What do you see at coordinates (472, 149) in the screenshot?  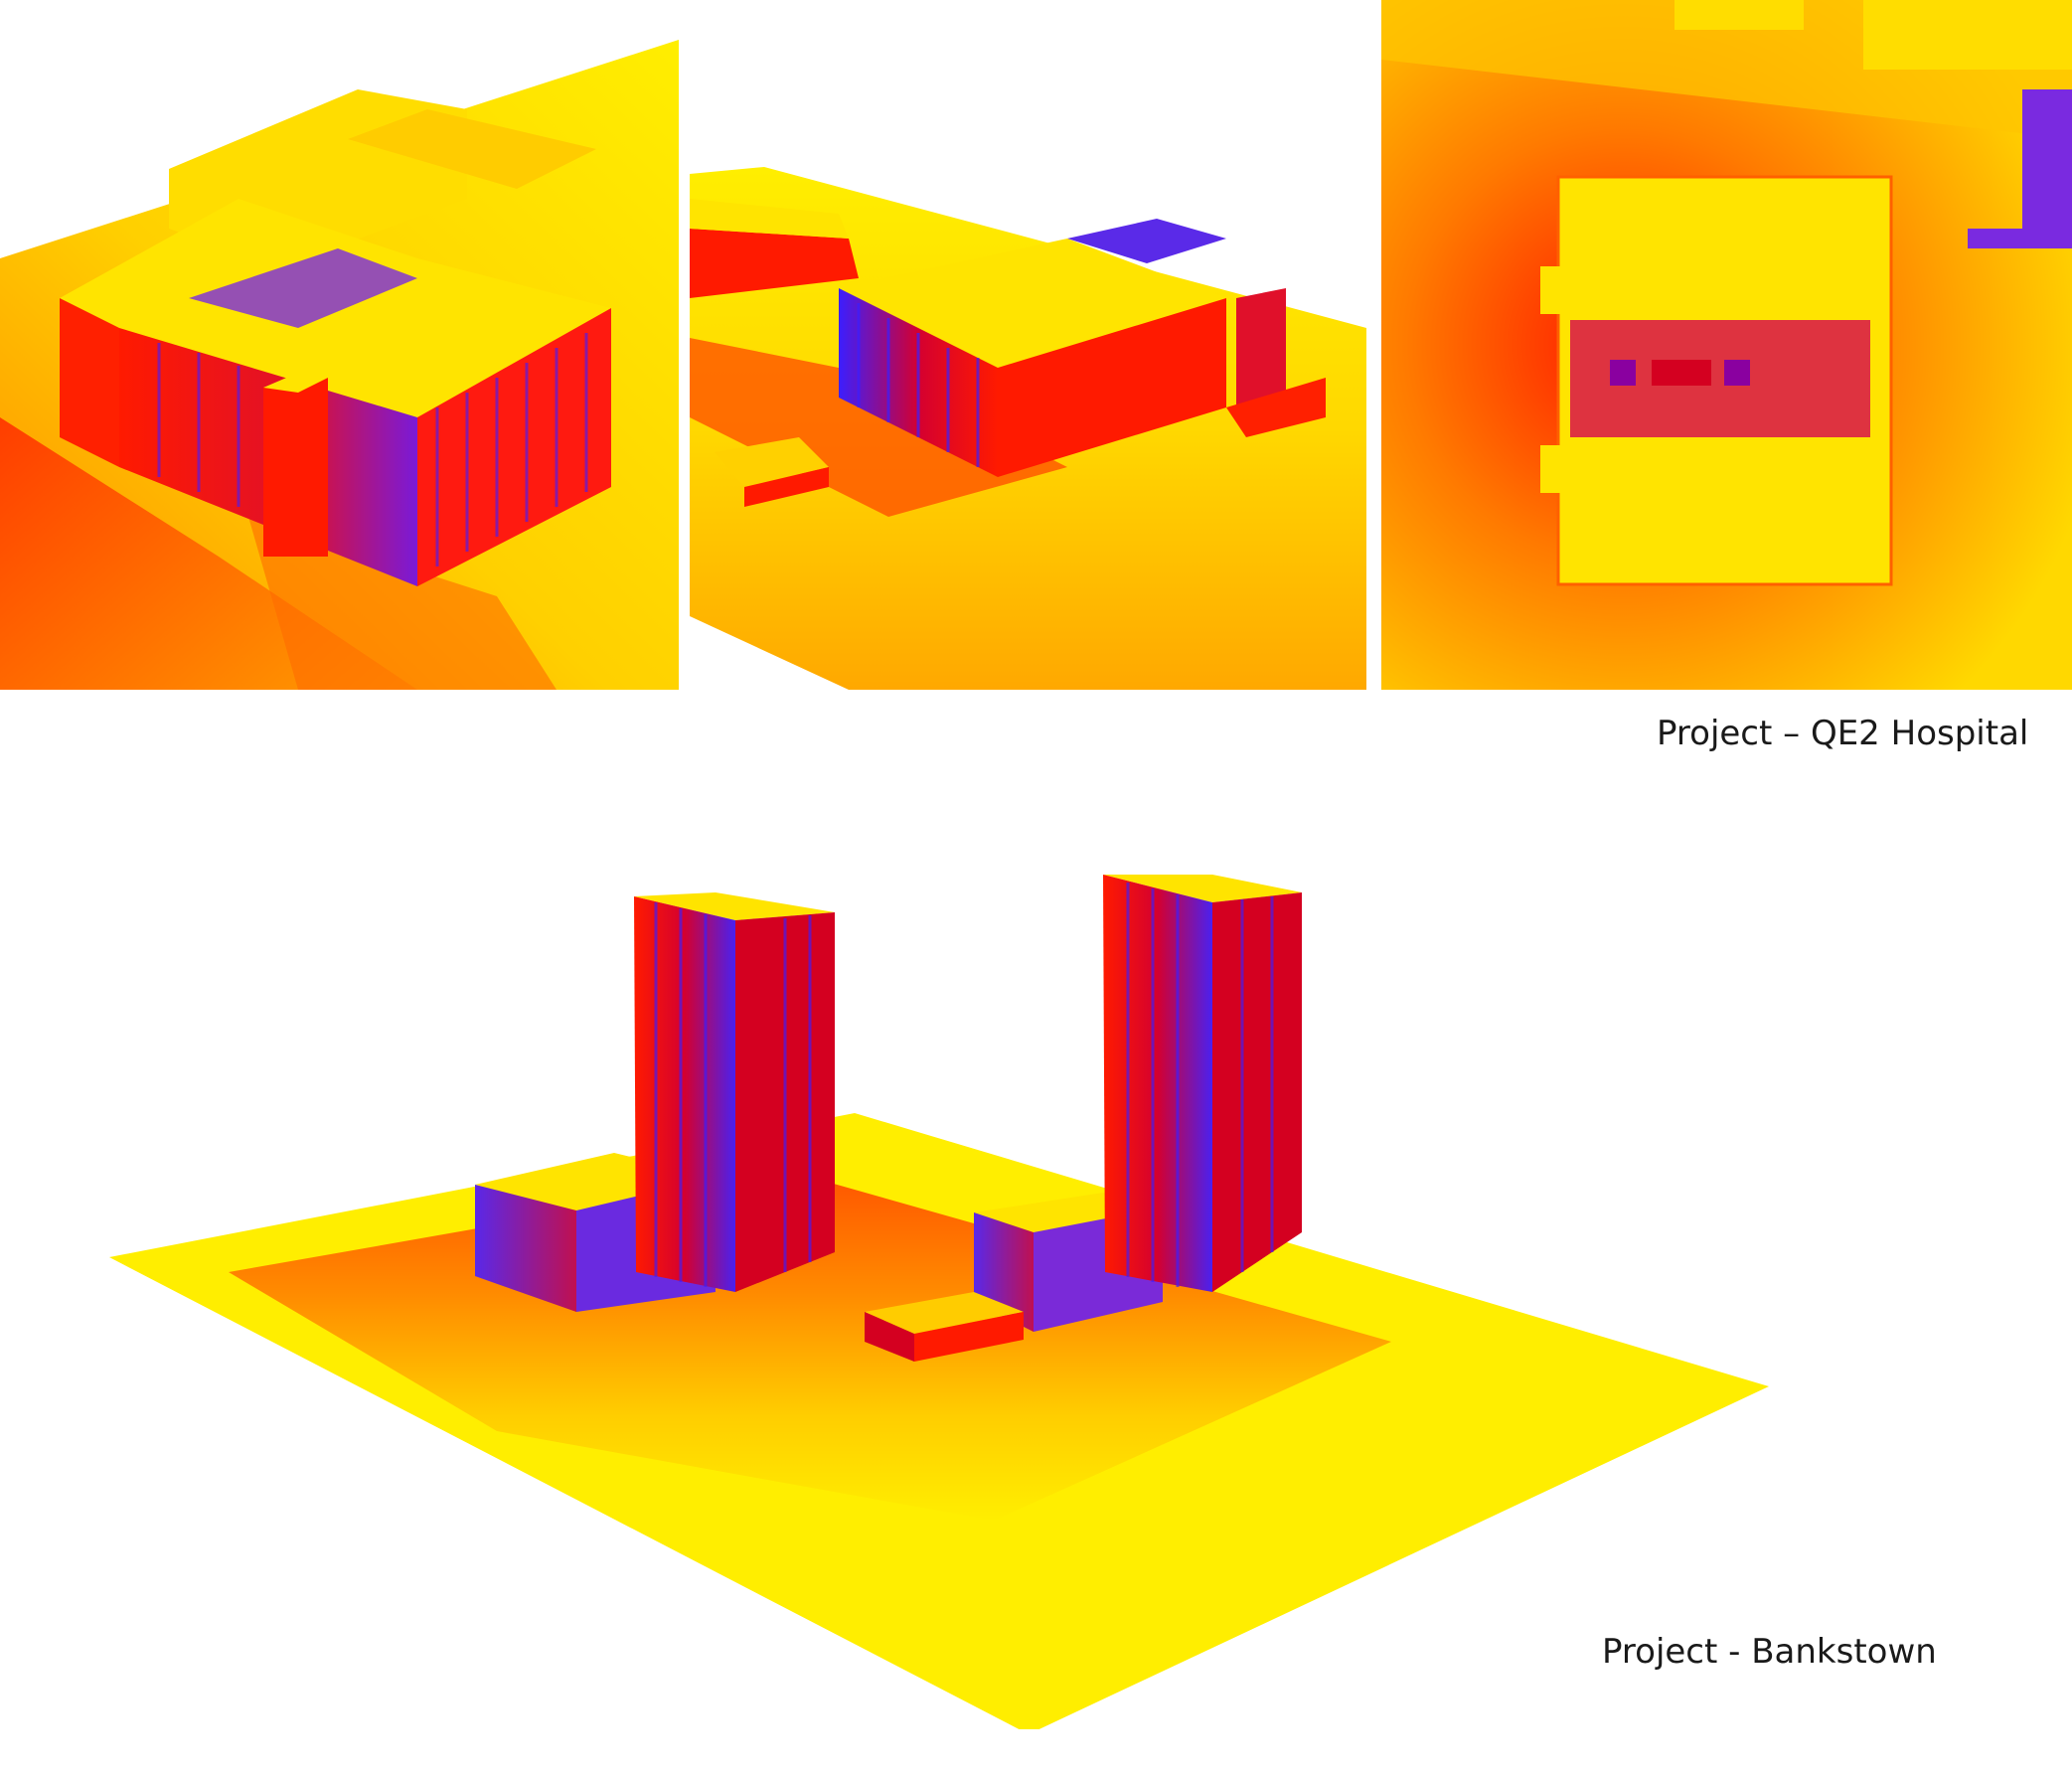 I see `upper-roof` at bounding box center [472, 149].